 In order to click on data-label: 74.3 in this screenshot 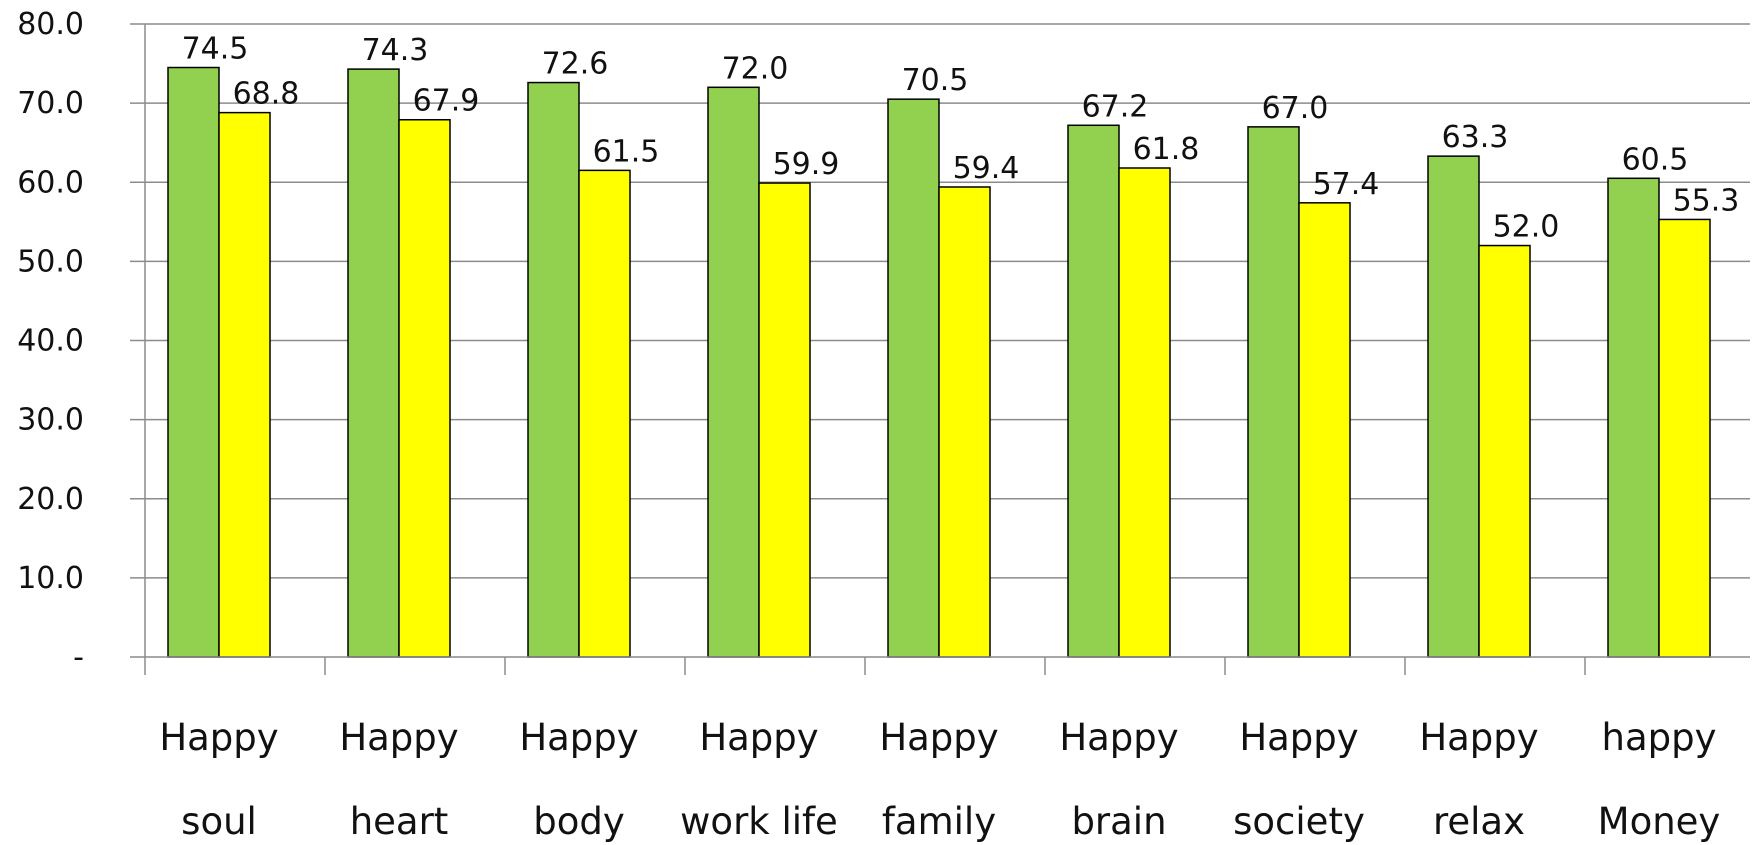, I will do `click(395, 50)`.